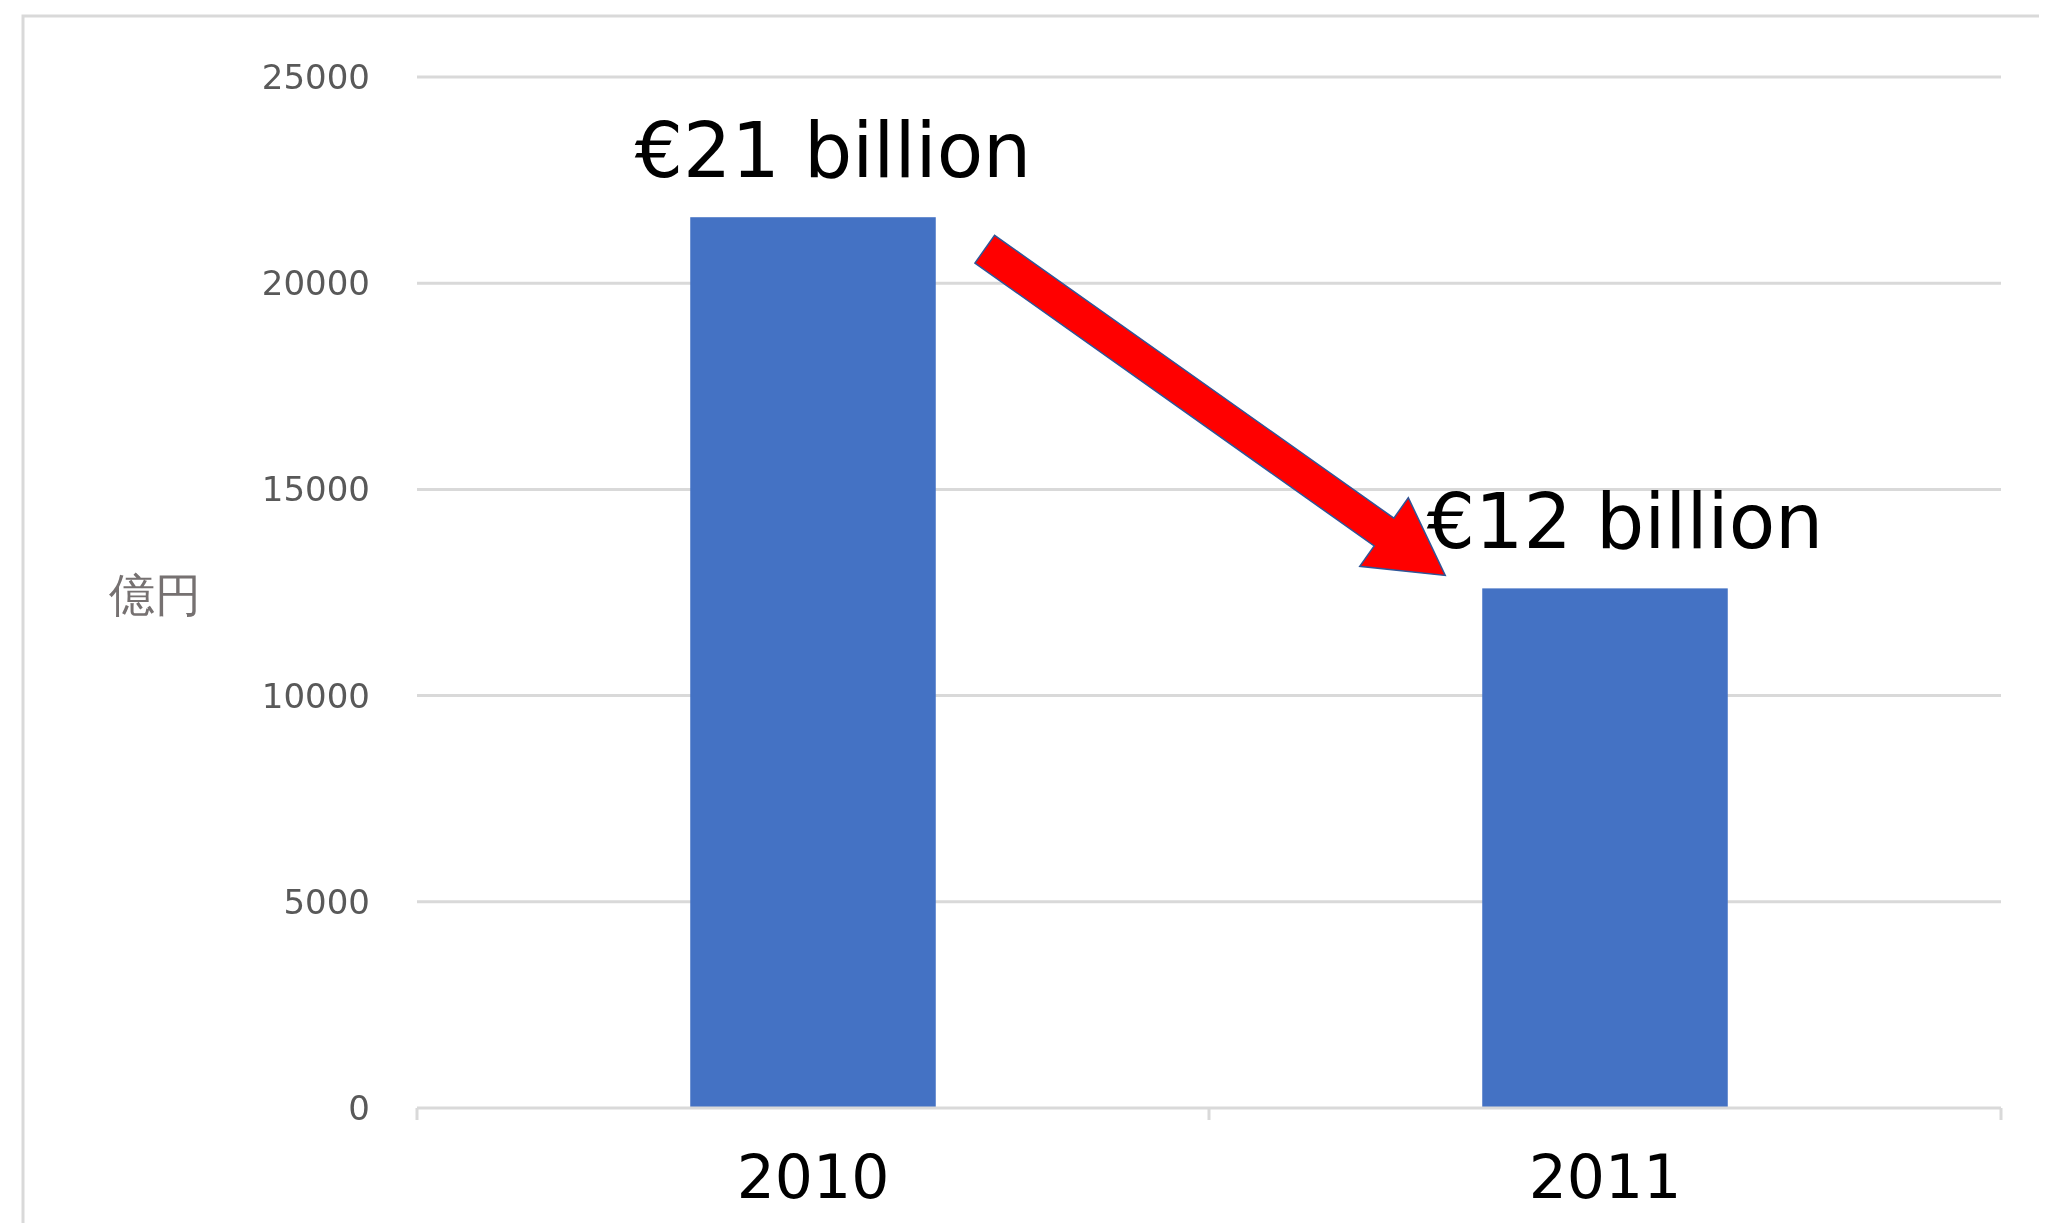 The width and height of the screenshot is (2047, 1231). I want to click on y-tick-label: 20000, so click(315, 283).